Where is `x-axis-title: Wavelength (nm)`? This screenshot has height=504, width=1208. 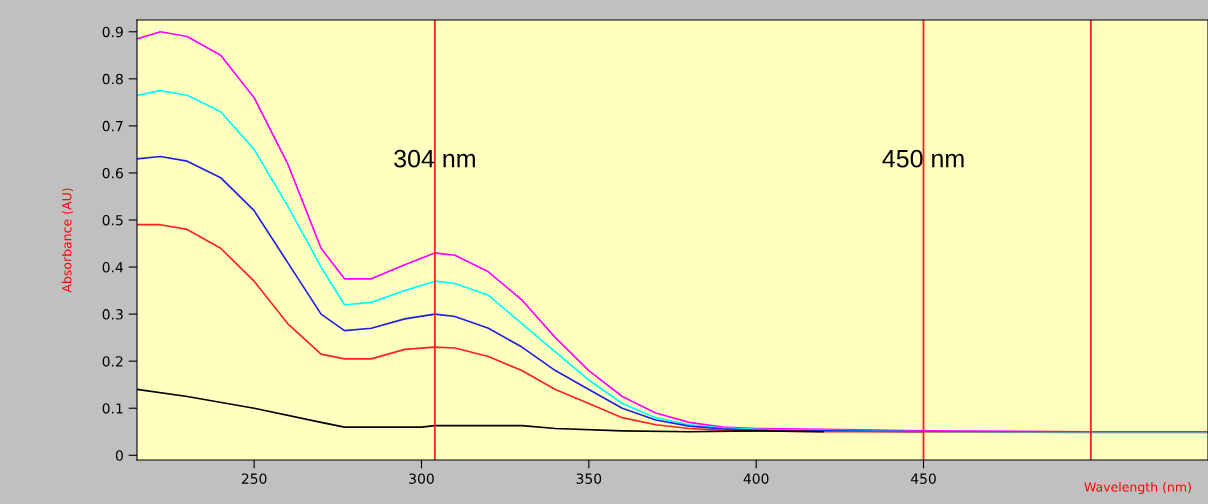
x-axis-title: Wavelength (nm) is located at coordinates (1137, 488).